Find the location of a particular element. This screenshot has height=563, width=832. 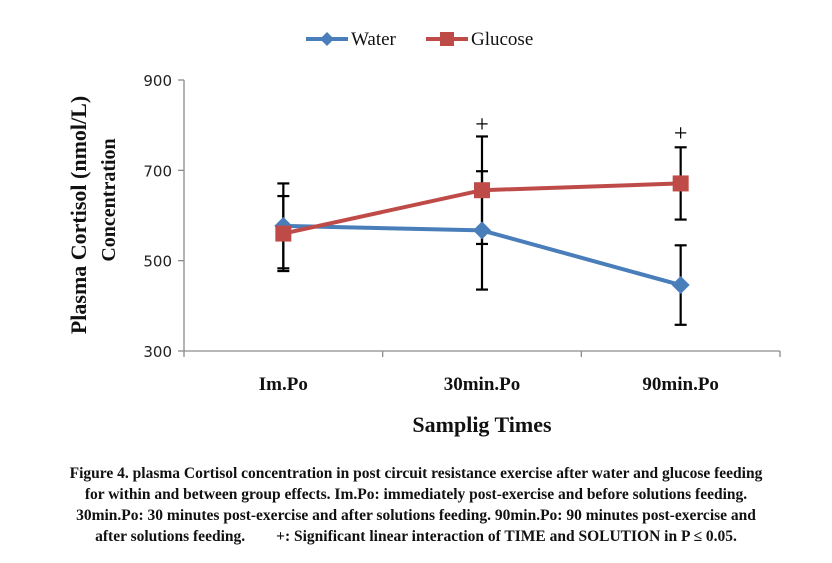

legend-item-water: Water is located at coordinates (351, 39).